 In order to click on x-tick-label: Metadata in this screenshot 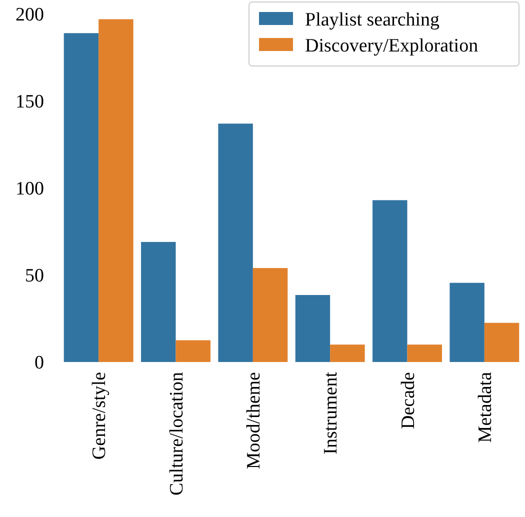, I will do `click(485, 407)`.